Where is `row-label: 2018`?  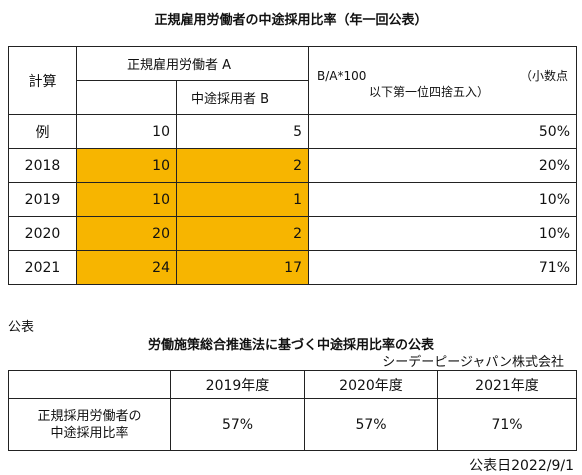
row-label: 2018 is located at coordinates (42, 165).